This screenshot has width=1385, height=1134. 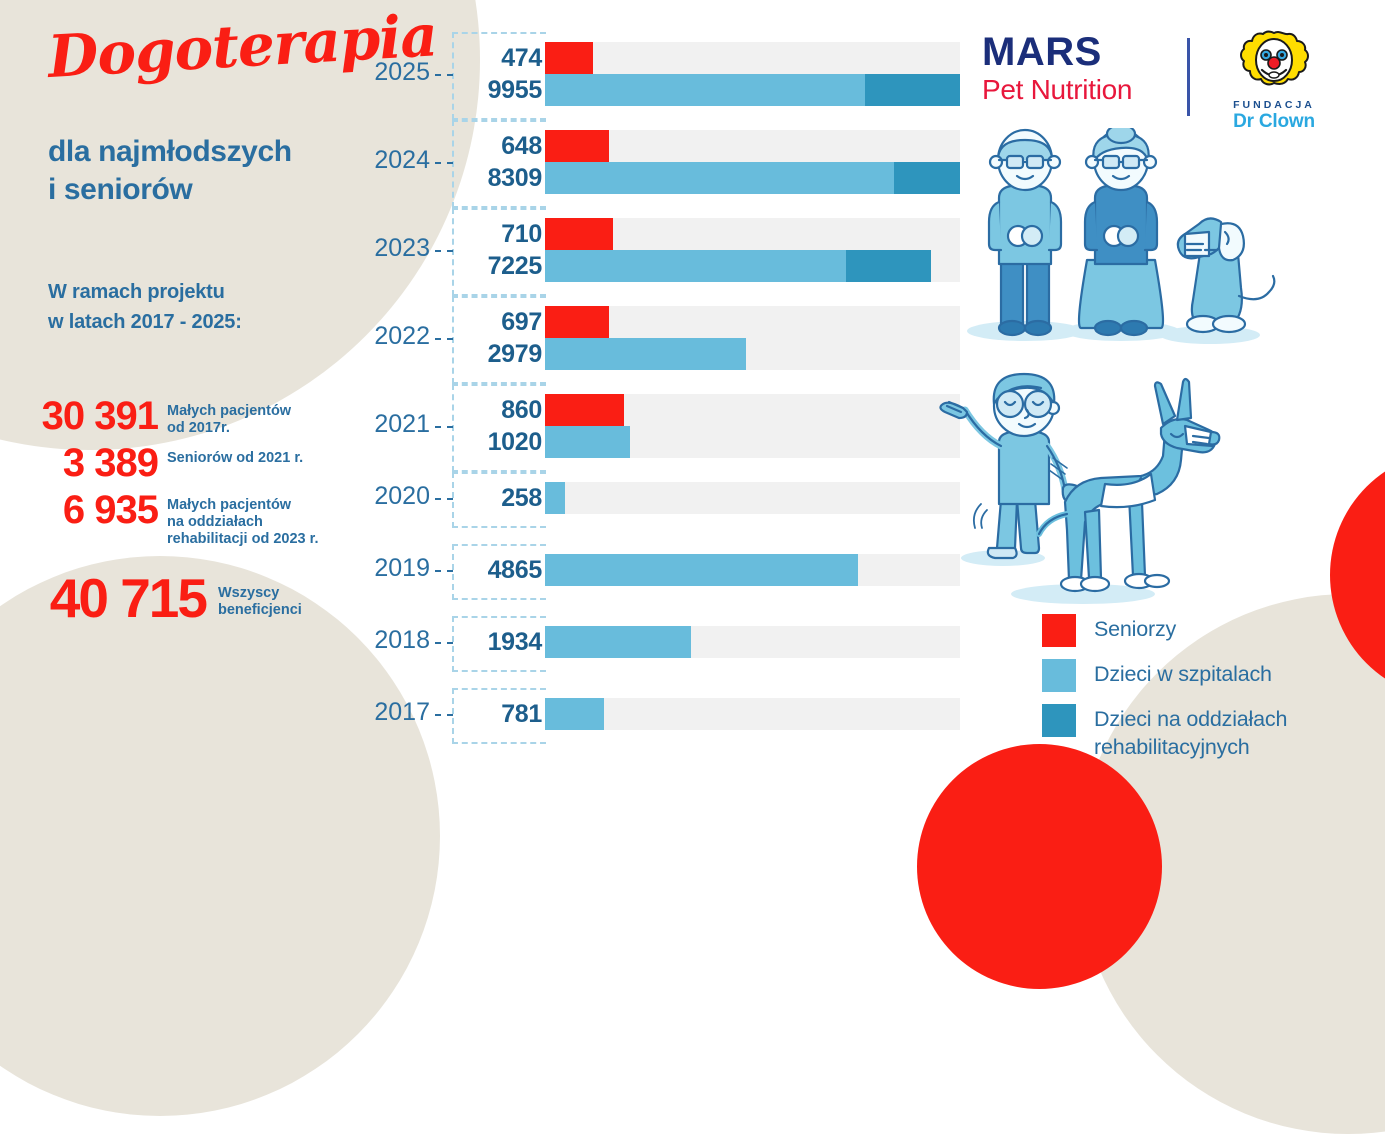 I want to click on row-values: 648 8309, so click(x=498, y=162).